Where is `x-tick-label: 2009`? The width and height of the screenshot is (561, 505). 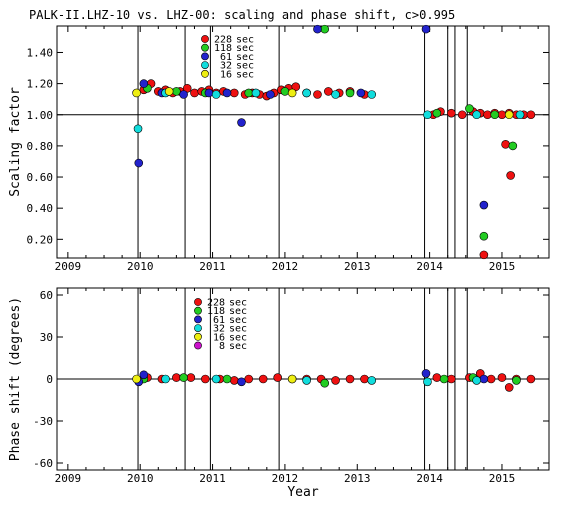
x-tick-label: 2009 is located at coordinates (68, 478).